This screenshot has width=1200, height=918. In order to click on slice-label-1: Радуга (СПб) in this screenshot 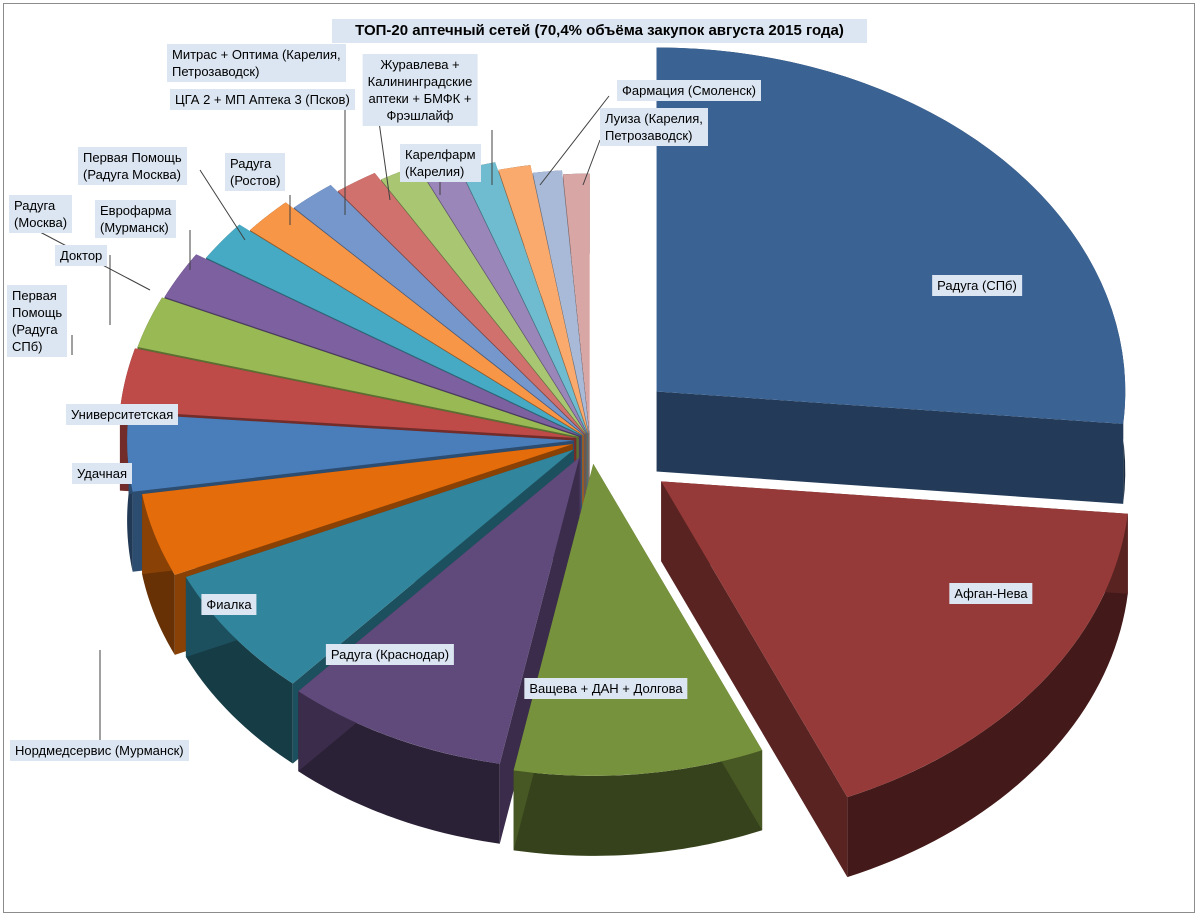, I will do `click(977, 285)`.